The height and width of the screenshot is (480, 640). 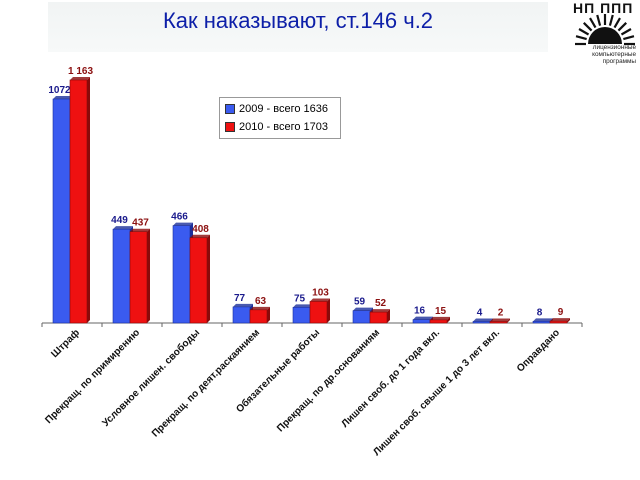 I want to click on title-band, so click(x=298, y=27).